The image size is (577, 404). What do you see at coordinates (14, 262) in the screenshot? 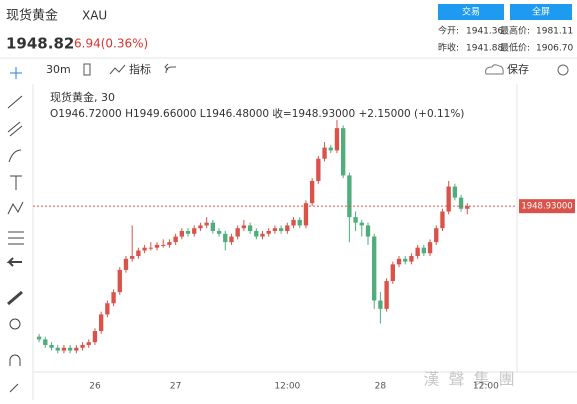
I see `back-tool` at bounding box center [14, 262].